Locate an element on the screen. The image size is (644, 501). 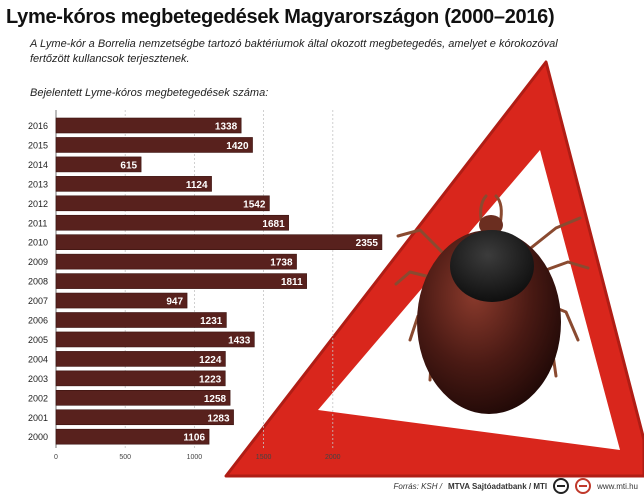
year-label: 2014 is located at coordinates (38, 165).